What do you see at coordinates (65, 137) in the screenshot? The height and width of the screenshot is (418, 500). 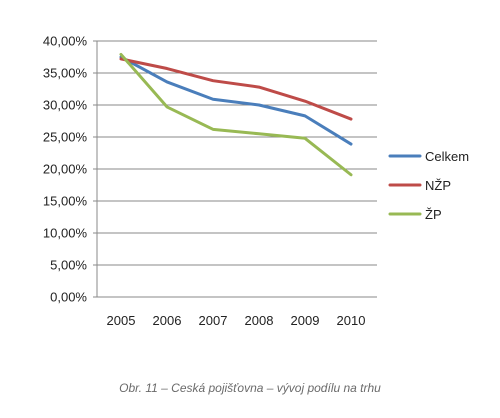 I see `y-tick-label: 25,00%` at bounding box center [65, 137].